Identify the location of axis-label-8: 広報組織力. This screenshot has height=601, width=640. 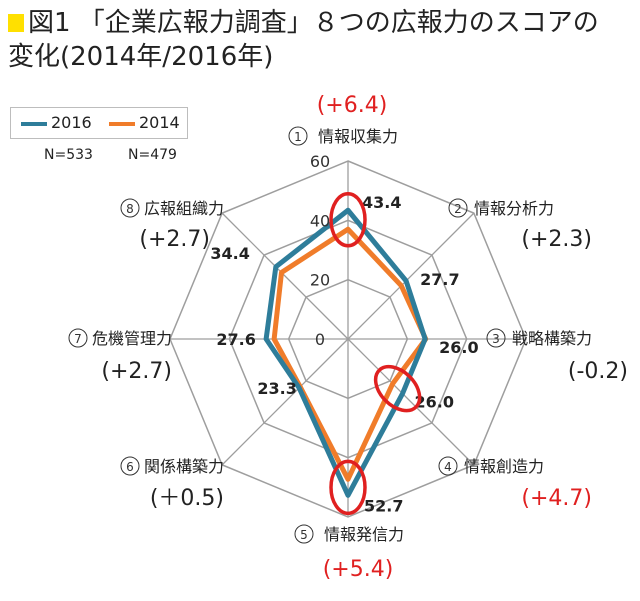
(184, 208).